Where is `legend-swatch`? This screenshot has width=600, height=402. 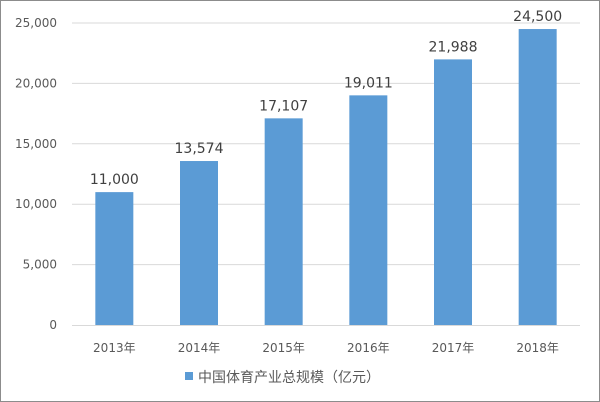
legend-swatch is located at coordinates (189, 376).